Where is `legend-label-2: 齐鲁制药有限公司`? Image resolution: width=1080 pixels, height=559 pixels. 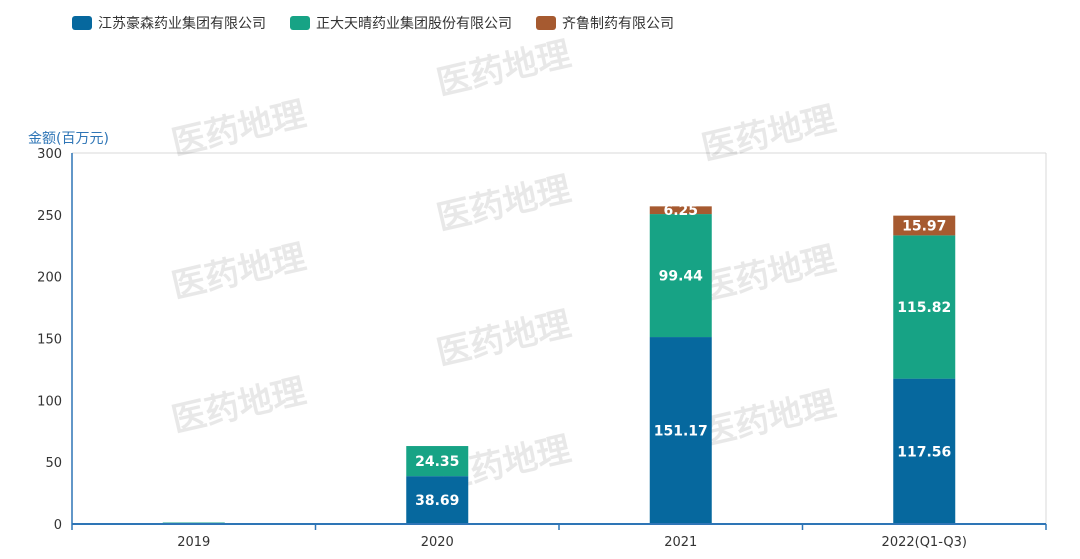
legend-label-2: 齐鲁制药有限公司 is located at coordinates (618, 24).